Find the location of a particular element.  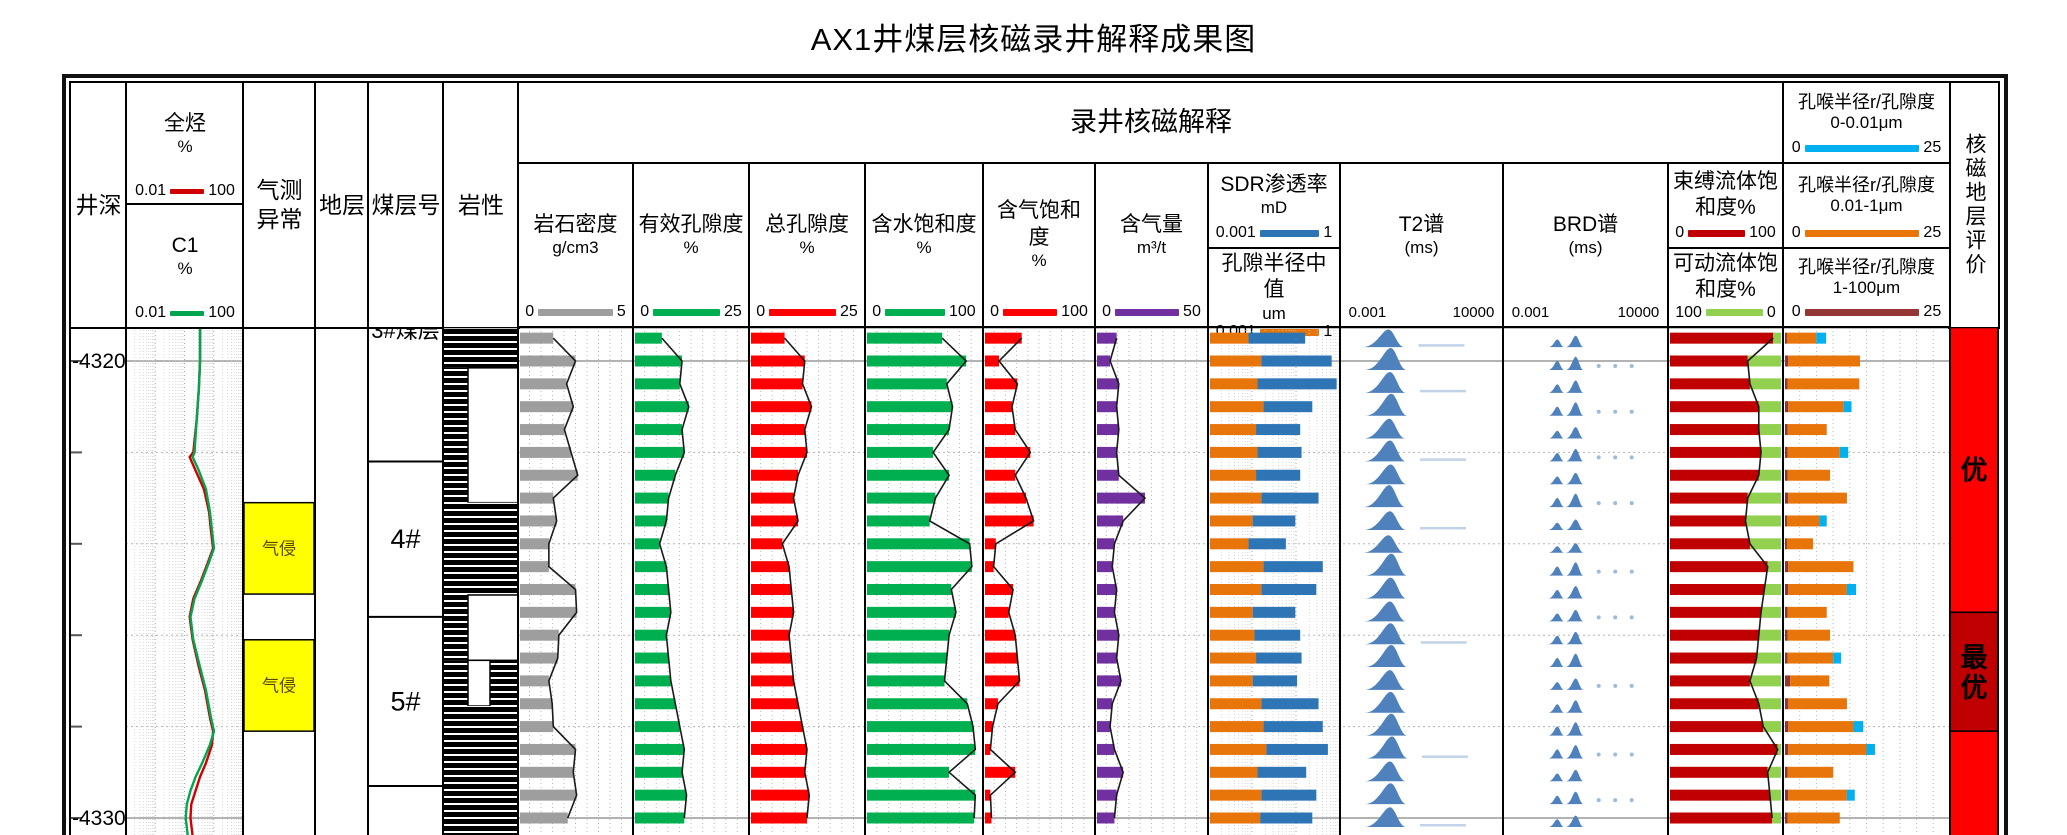

track-header-tpor: 总孔隙度% 0 25 is located at coordinates (807, 245).